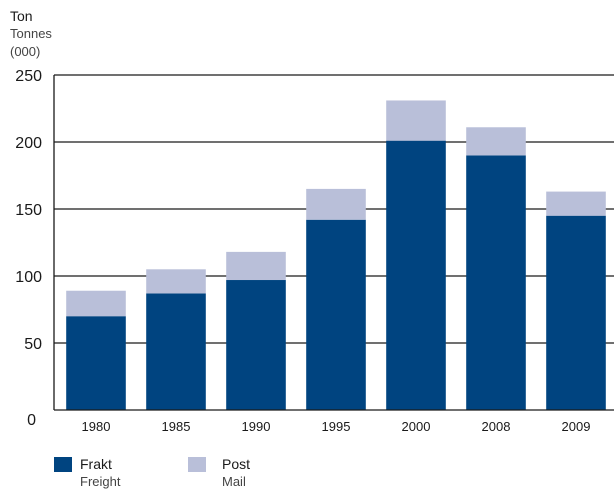 The height and width of the screenshot is (492, 614). What do you see at coordinates (336, 204) in the screenshot?
I see `bar-post-1995` at bounding box center [336, 204].